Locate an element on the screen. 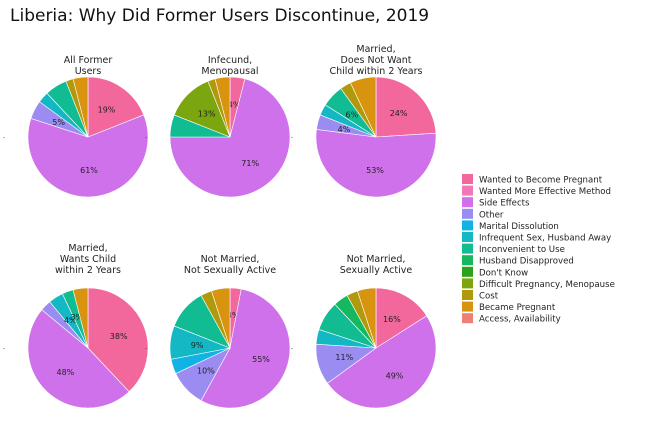 Image resolution: width=649 pixels, height=433 pixels. legend-item-infrequent-sex-husband-away: Infrequent Sex, Husband Away is located at coordinates (536, 238).